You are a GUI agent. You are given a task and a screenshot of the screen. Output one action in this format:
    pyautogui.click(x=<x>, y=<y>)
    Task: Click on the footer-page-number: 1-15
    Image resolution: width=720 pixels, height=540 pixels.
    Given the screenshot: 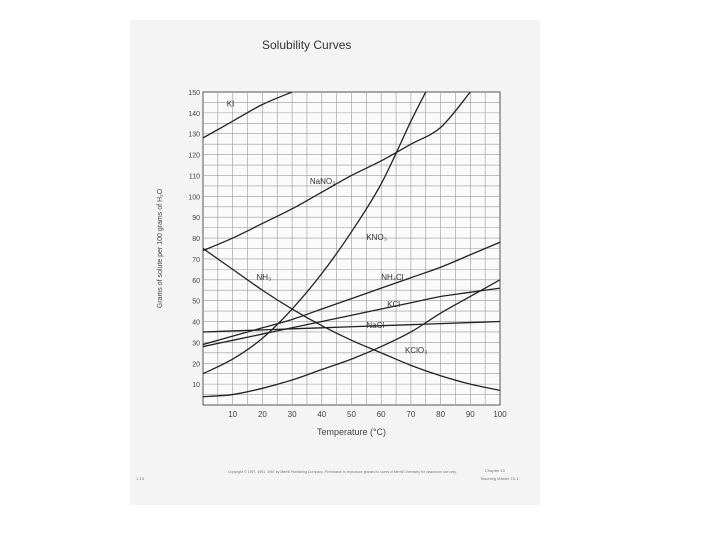 What is the action you would take?
    pyautogui.click(x=140, y=478)
    